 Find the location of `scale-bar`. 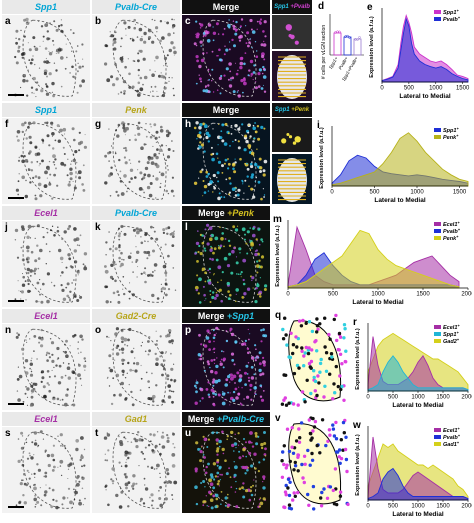

scale-bar is located at coordinates (16, 198).